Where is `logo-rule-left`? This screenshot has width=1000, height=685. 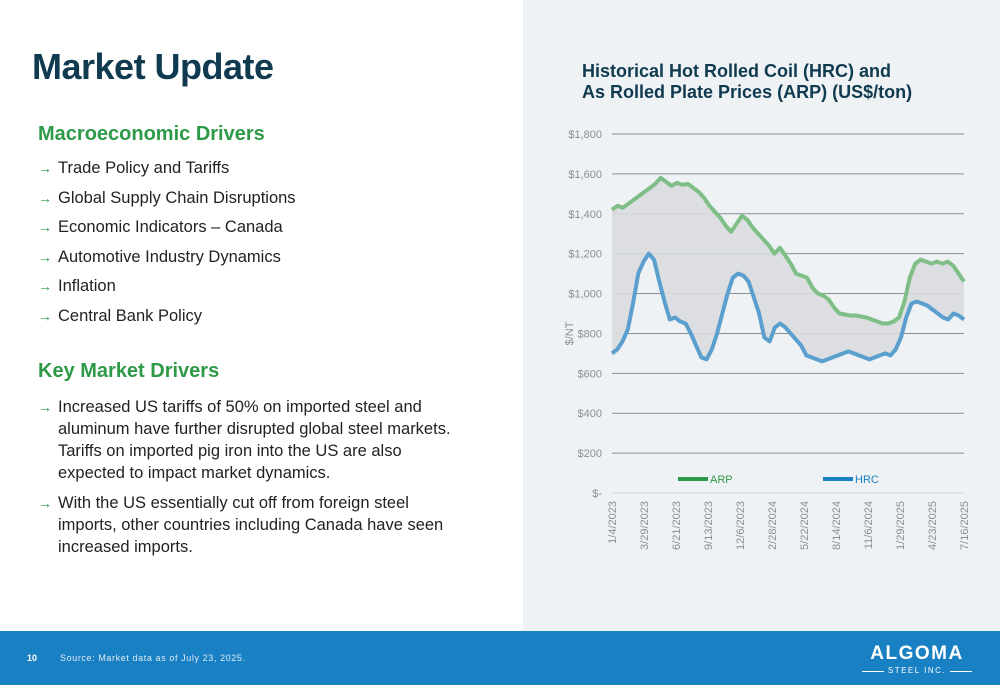
logo-rule-left is located at coordinates (873, 671).